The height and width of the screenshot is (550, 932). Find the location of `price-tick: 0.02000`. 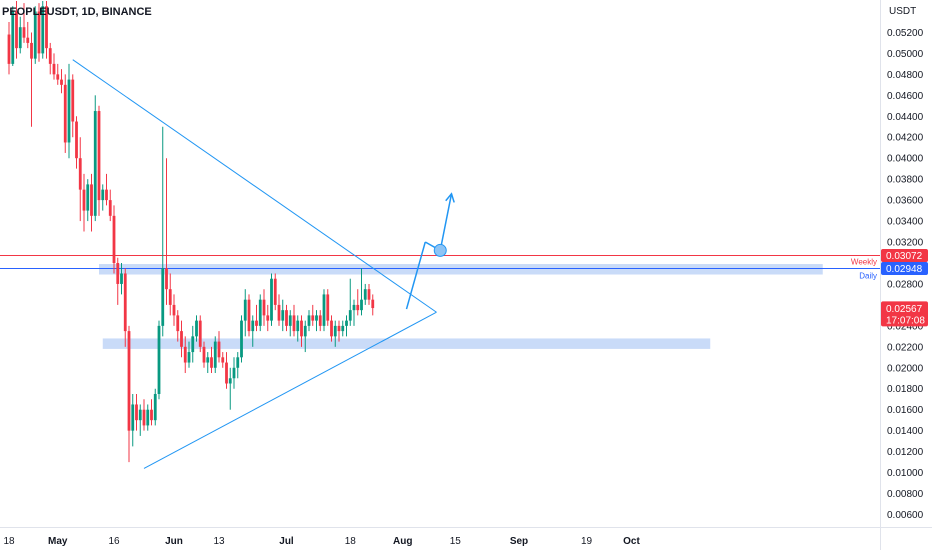

price-tick: 0.02000 is located at coordinates (905, 368).